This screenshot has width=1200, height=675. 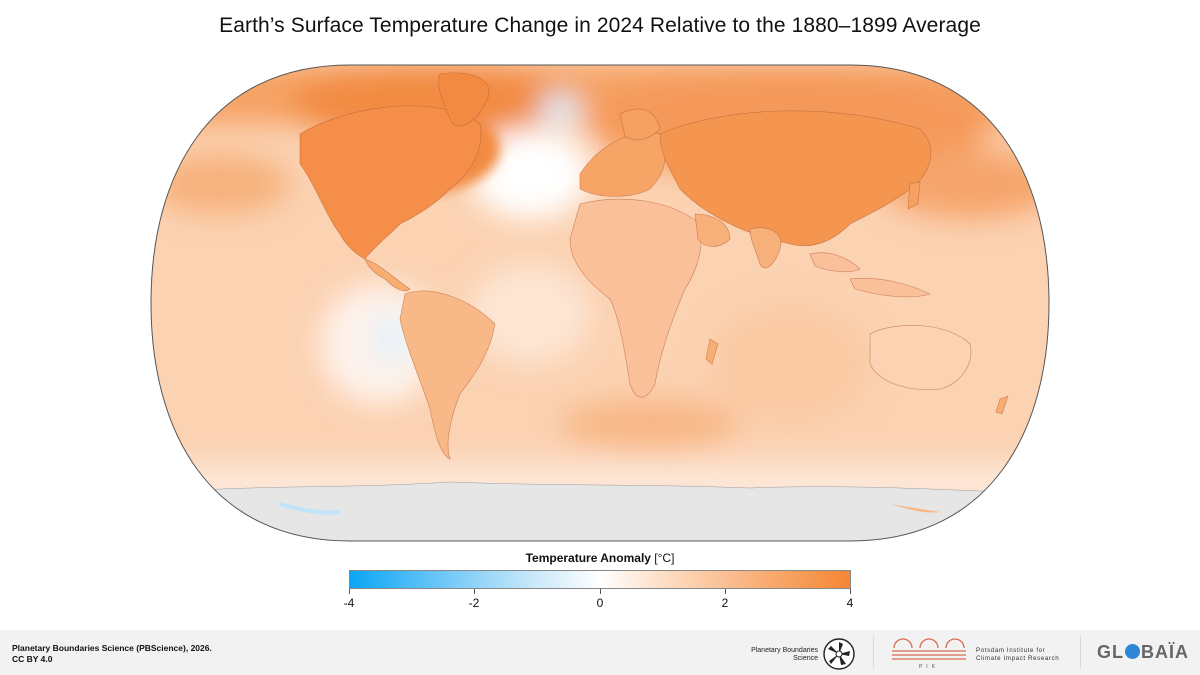 I want to click on globaia-logo: GL BAÏA, so click(x=1143, y=652).